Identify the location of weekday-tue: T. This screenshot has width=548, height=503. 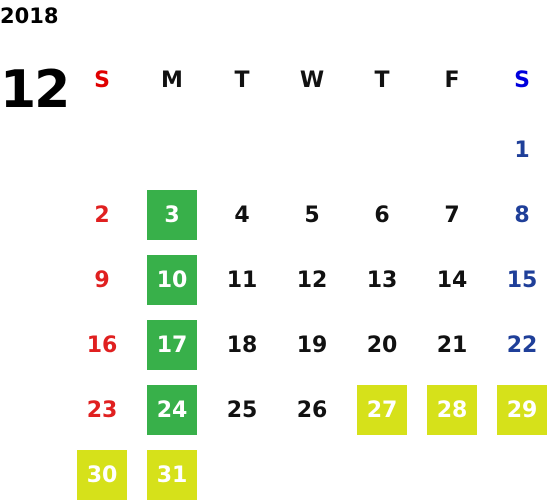
(242, 80).